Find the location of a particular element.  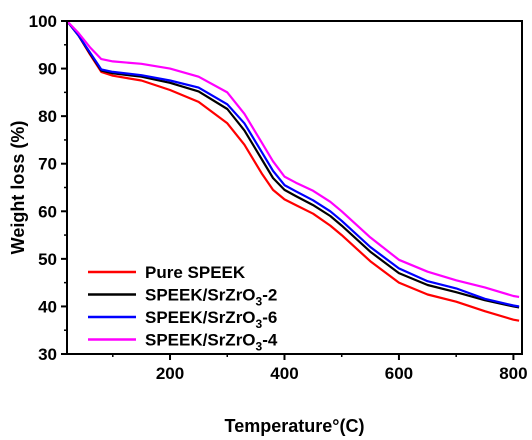

legend-label-4: SPEEK/SrZrO3-4 is located at coordinates (211, 342).